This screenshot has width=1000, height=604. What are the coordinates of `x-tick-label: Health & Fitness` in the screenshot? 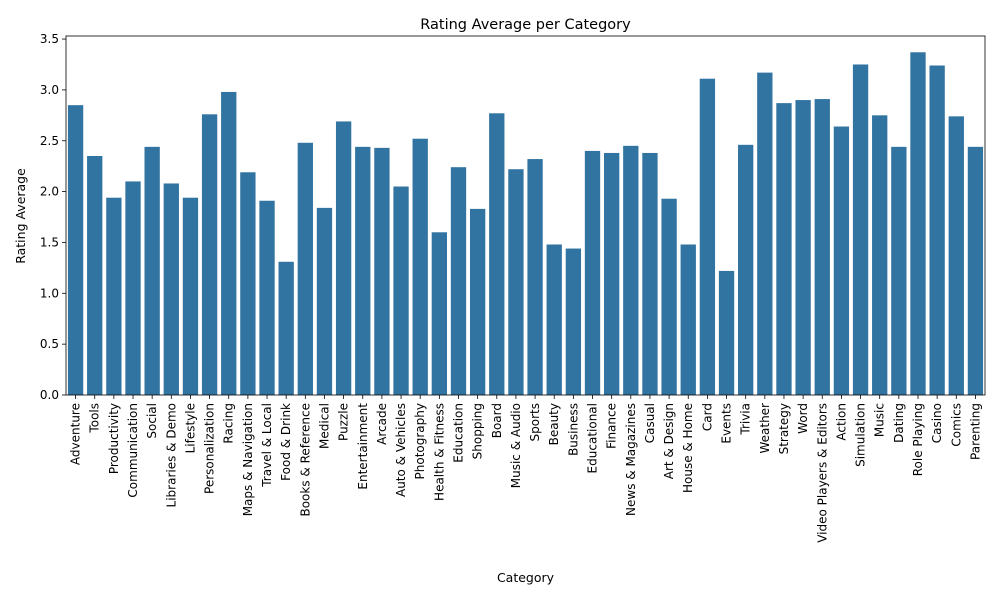 It's located at (439, 452).